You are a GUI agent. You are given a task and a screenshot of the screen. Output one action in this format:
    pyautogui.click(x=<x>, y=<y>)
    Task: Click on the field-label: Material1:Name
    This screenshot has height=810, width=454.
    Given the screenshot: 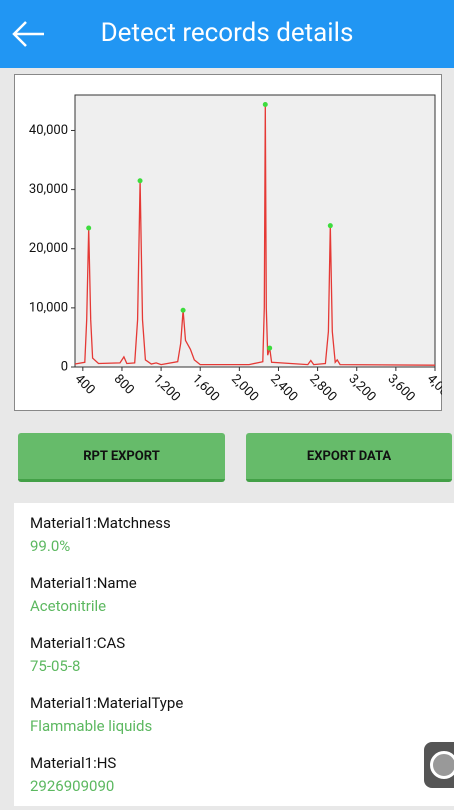 What is the action you would take?
    pyautogui.click(x=83, y=583)
    